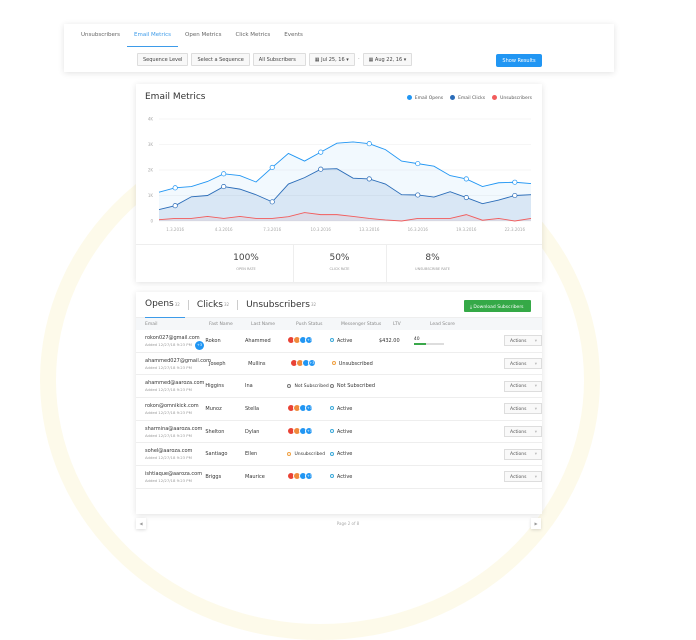  What do you see at coordinates (512, 98) in the screenshot?
I see `legend-item: Unsubscribers` at bounding box center [512, 98].